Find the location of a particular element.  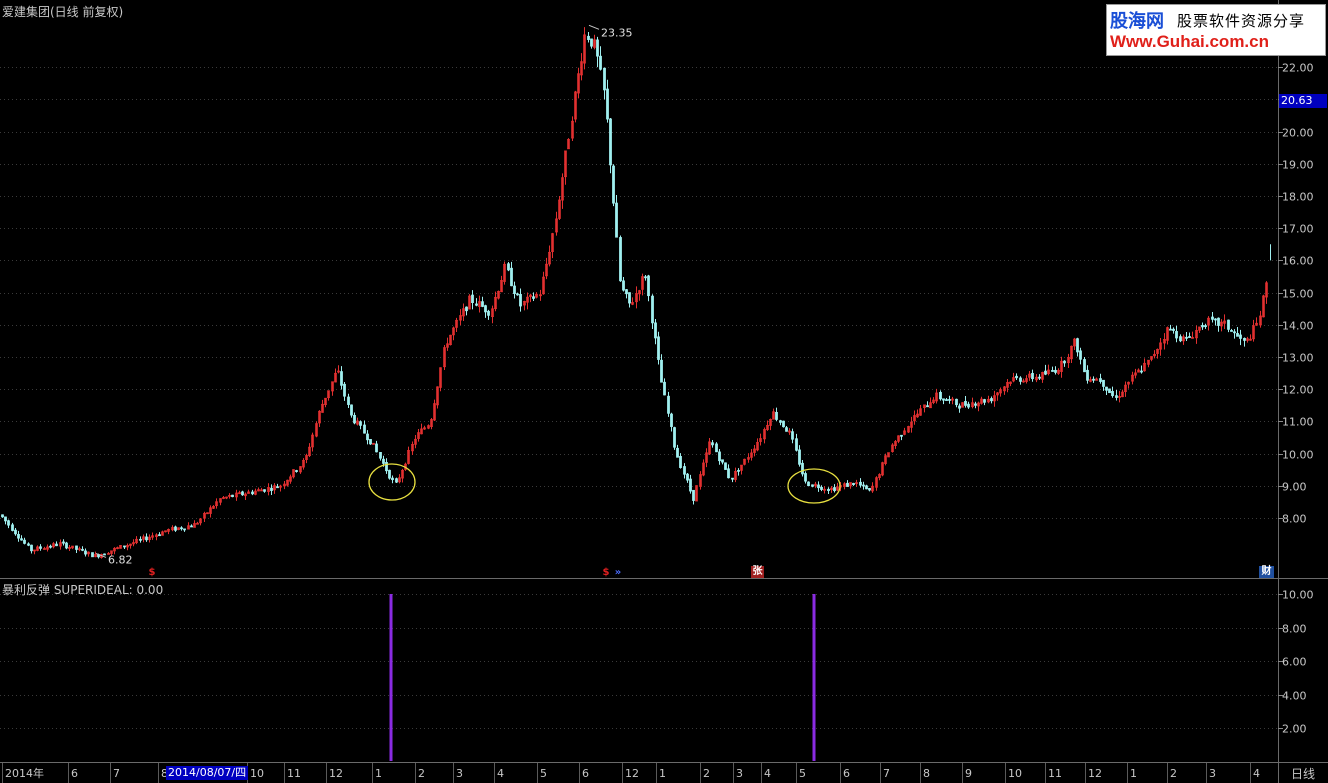

indicator-title: 暴利反弹 SUPERIDEAL: 0.00 is located at coordinates (83, 590).